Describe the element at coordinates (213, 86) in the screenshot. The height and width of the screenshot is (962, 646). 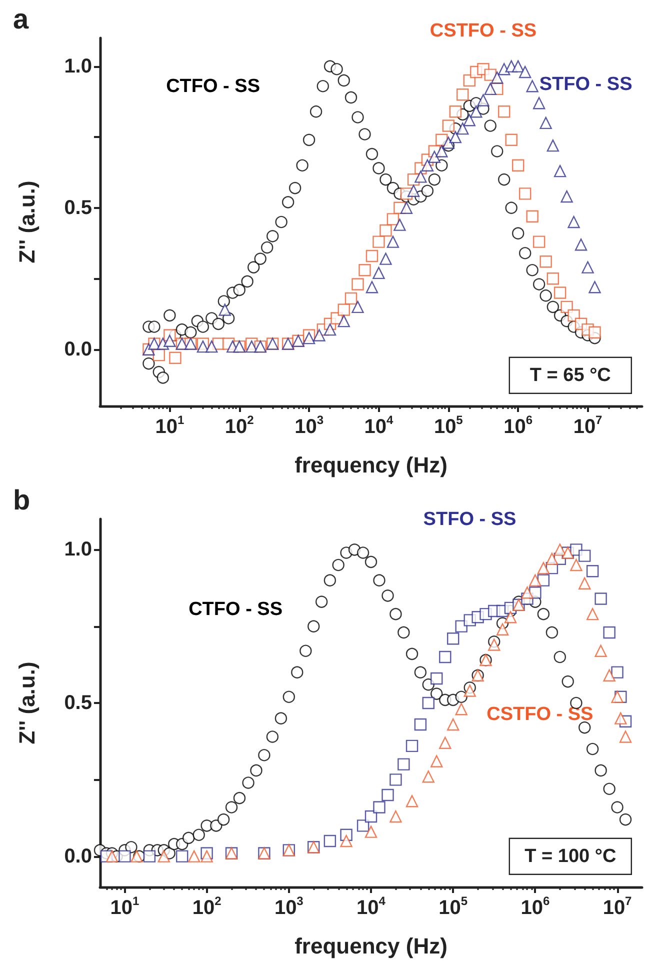
I see `text: CTFO - SS` at that location.